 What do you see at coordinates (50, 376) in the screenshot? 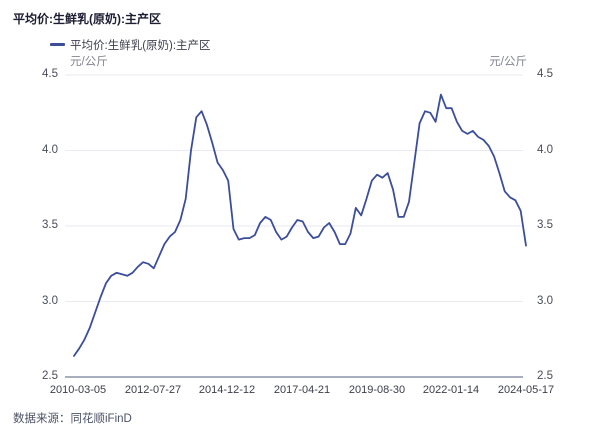
I see `y-axis-tick-label-left: 2.5` at bounding box center [50, 376].